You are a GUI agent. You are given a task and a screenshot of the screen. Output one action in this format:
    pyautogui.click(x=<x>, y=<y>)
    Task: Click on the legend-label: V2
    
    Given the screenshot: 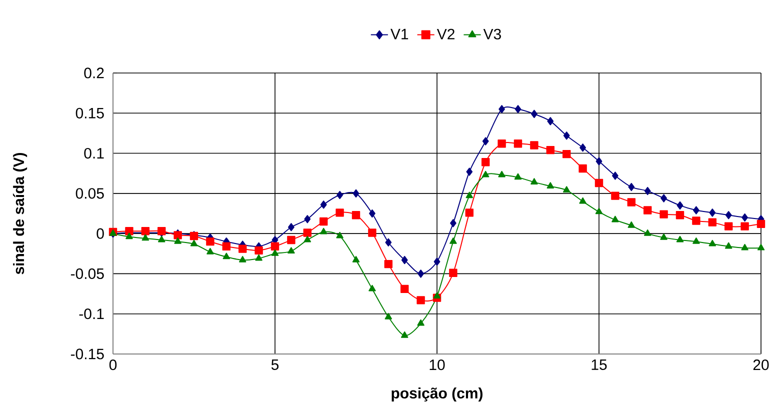 What is the action you would take?
    pyautogui.click(x=445, y=34)
    